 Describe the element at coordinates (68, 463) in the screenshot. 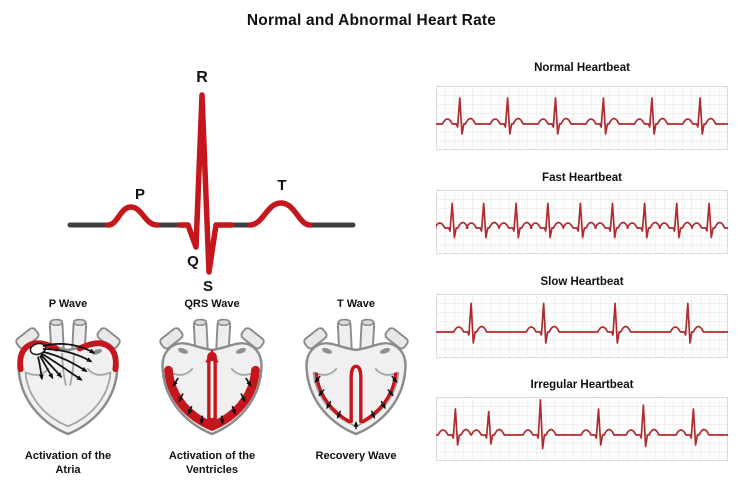

I see `heart-figure-caption: Activation of the Atria` at that location.